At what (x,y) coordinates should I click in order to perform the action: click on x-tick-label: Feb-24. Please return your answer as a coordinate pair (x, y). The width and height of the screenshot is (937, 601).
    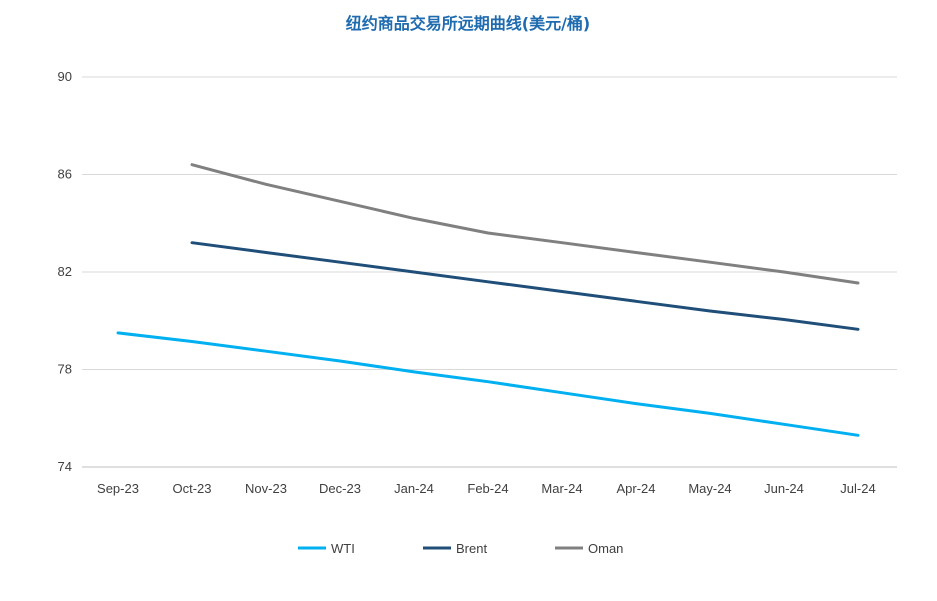
    Looking at the image, I should click on (487, 488).